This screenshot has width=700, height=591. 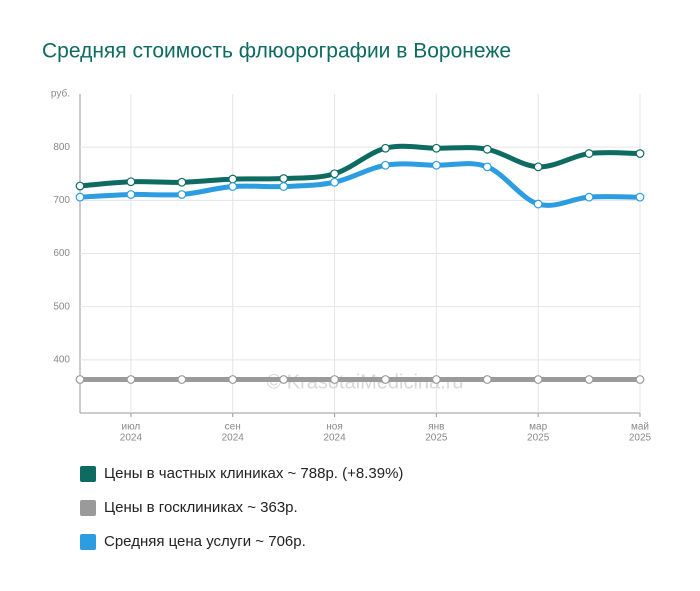 I want to click on series-line, so click(x=360, y=166).